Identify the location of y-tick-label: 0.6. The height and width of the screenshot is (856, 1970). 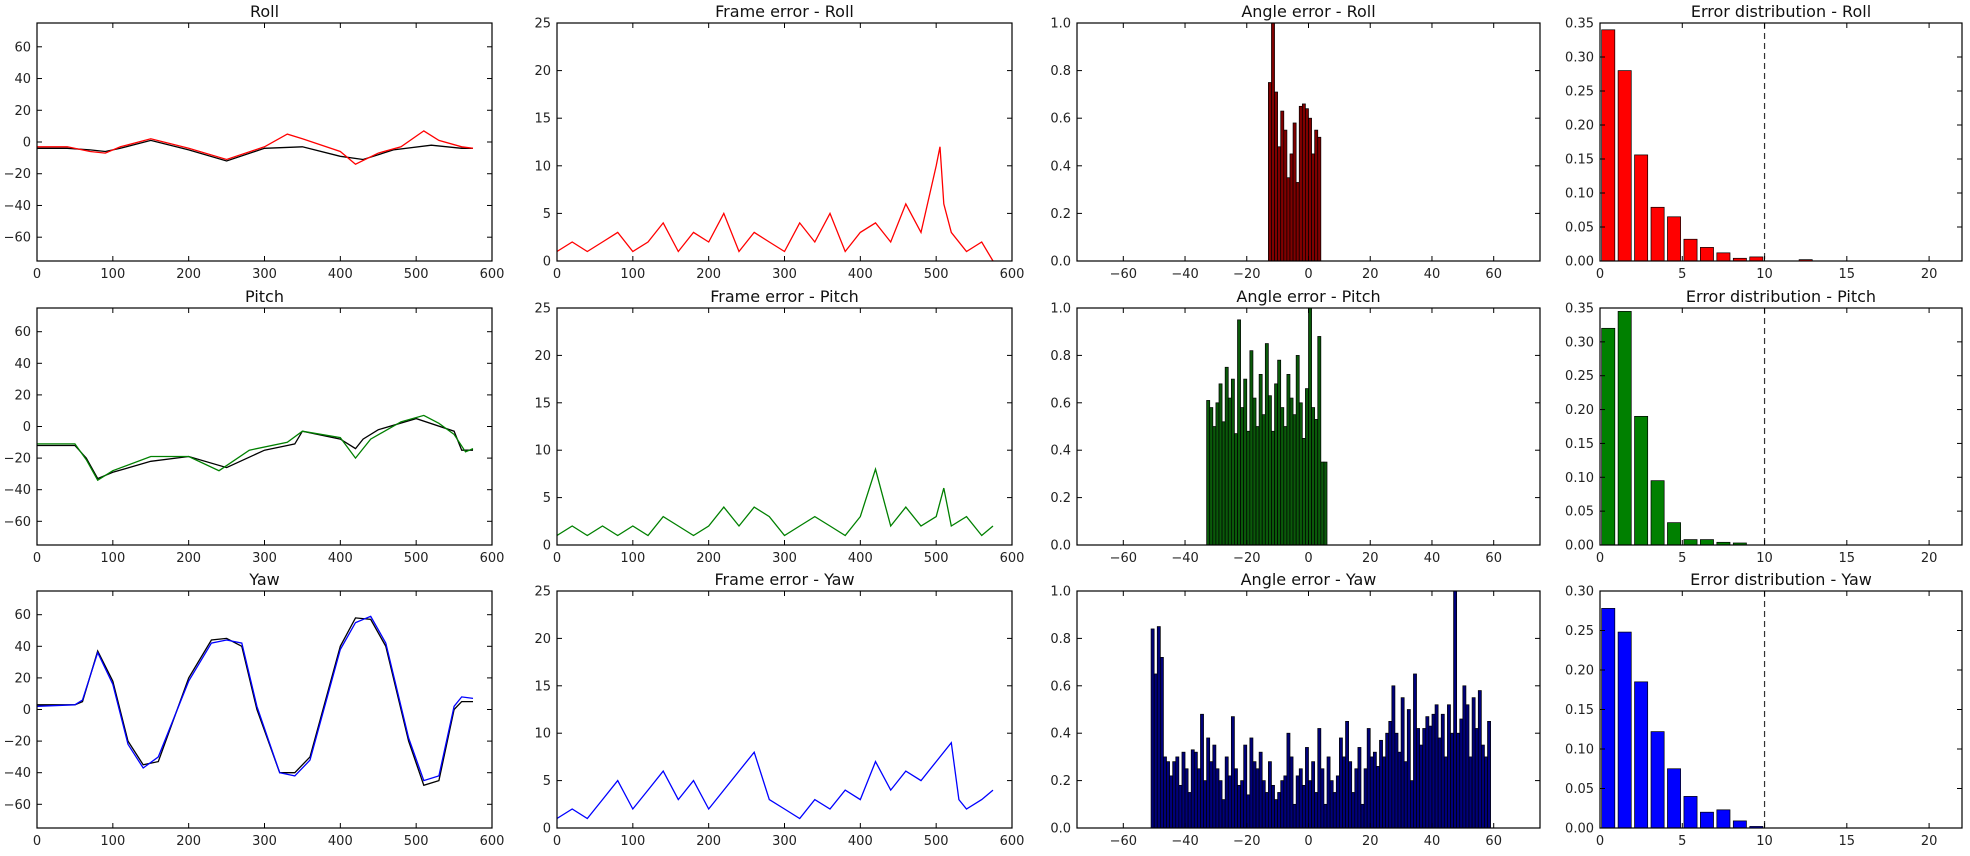
(1060, 119).